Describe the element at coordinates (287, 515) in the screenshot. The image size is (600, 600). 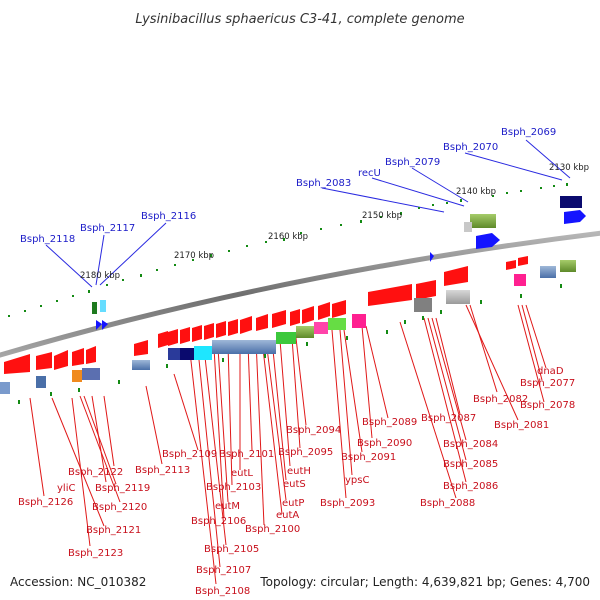
I see `gene-label-eutA: eutA` at that location.